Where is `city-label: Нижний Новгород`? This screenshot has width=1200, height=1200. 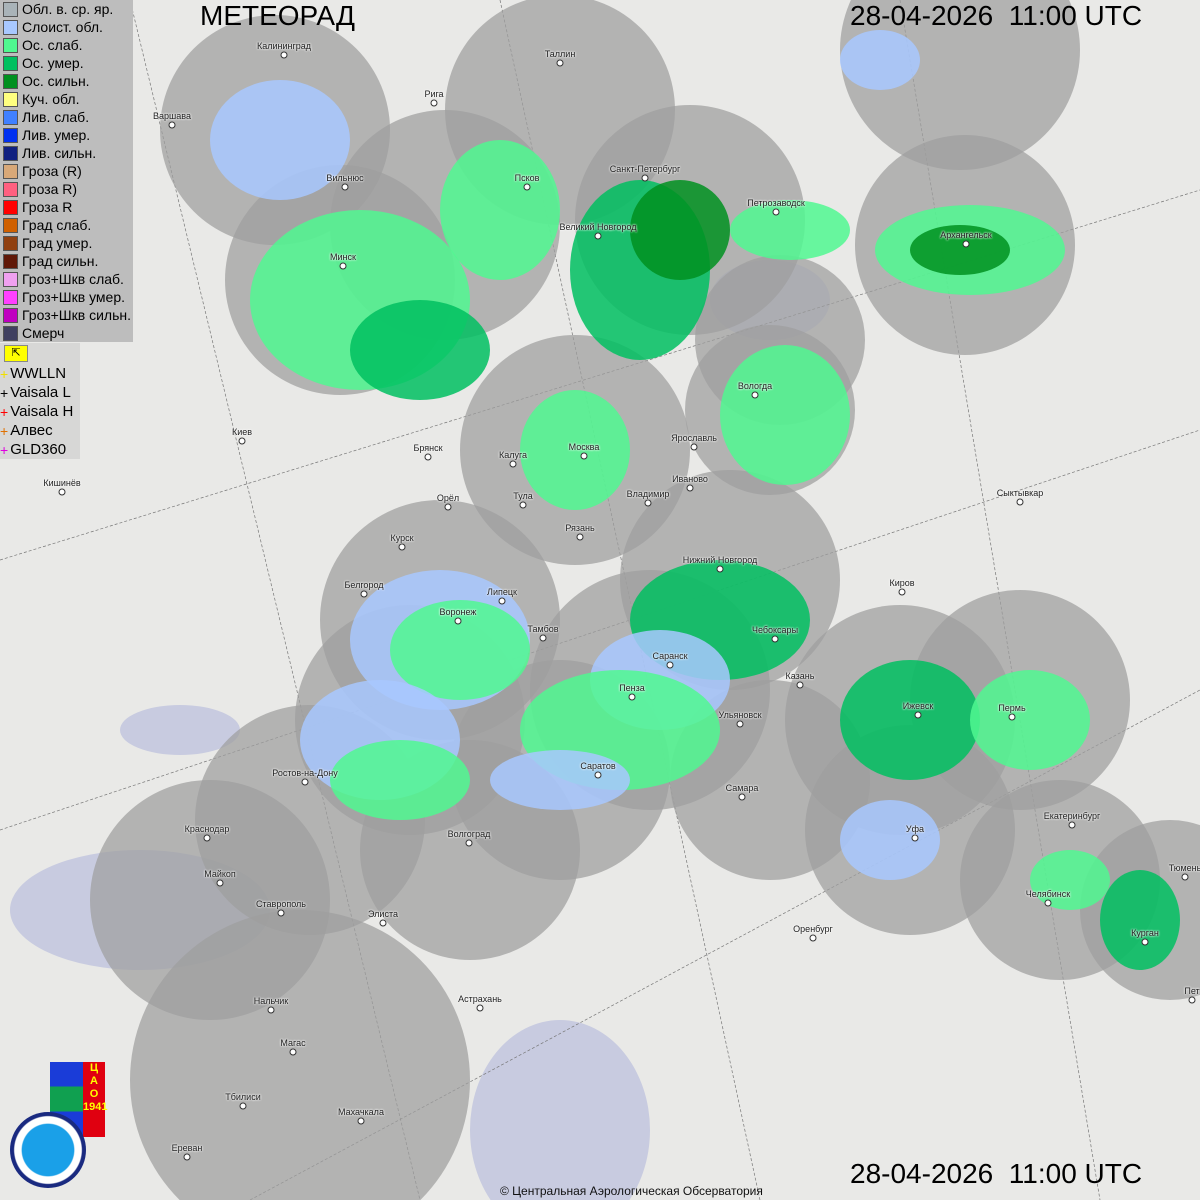
city-label: Нижний Новгород is located at coordinates (720, 560).